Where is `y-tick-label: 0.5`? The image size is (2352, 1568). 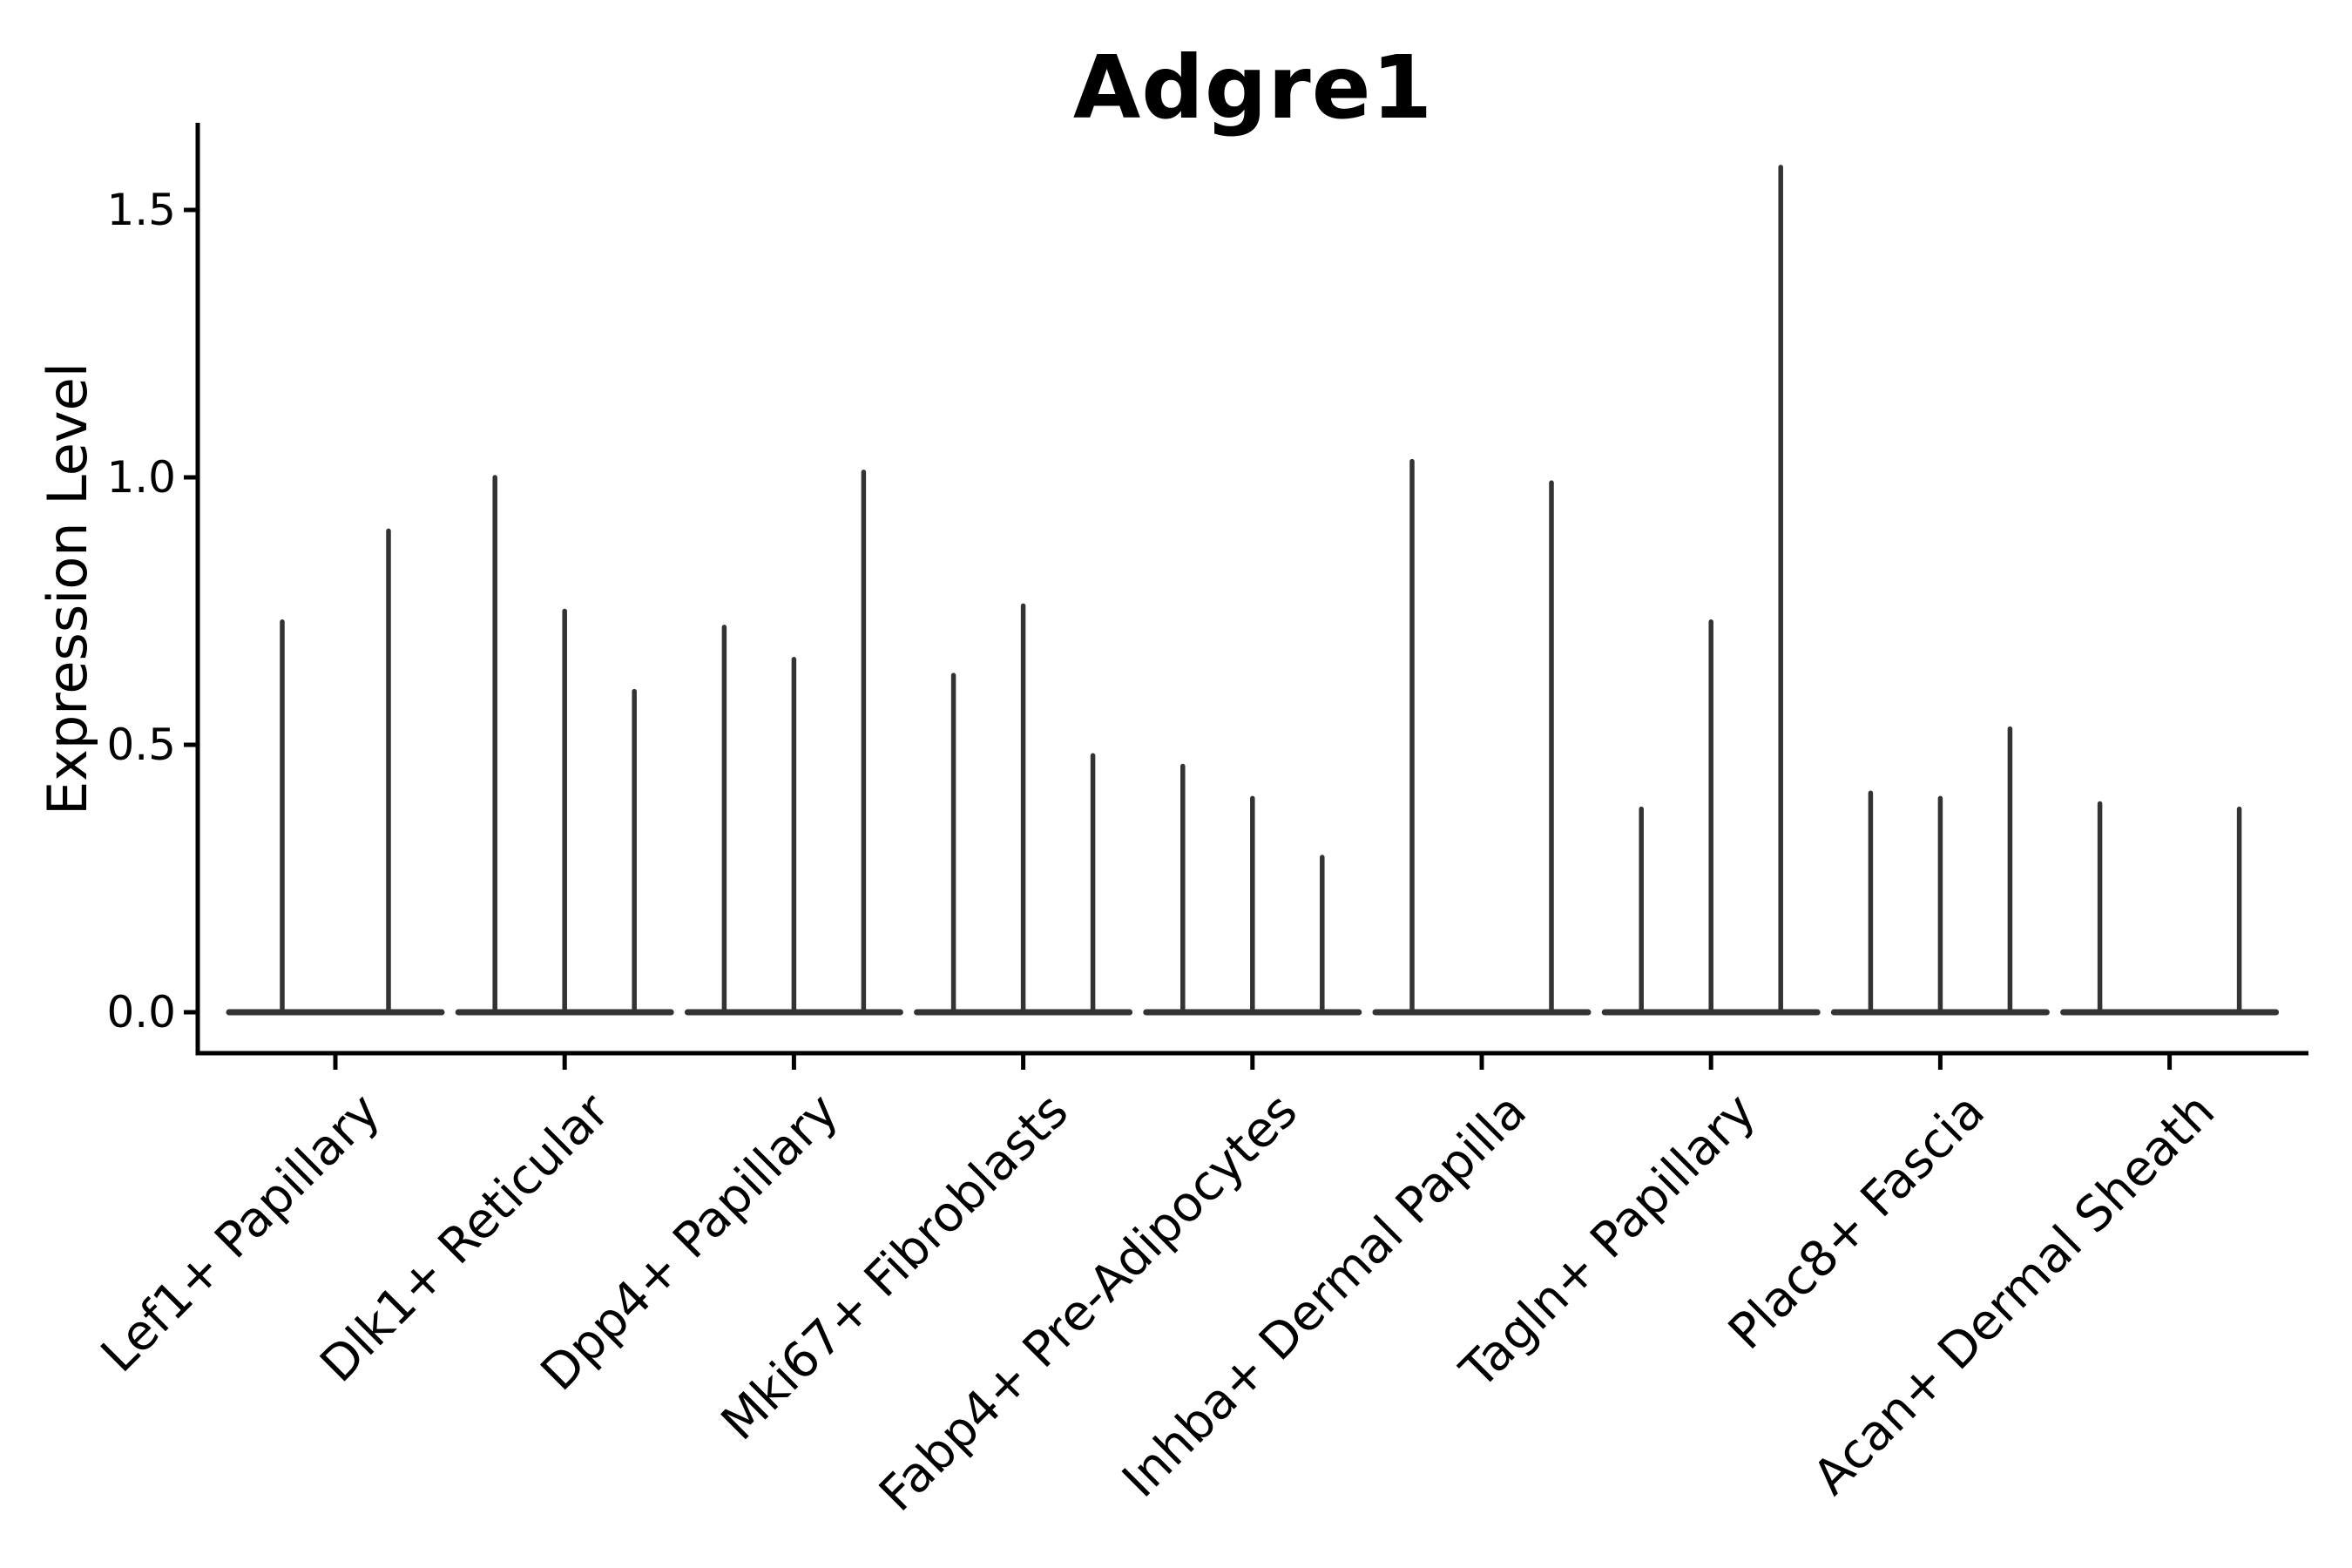
y-tick-label: 0.5 is located at coordinates (141, 745).